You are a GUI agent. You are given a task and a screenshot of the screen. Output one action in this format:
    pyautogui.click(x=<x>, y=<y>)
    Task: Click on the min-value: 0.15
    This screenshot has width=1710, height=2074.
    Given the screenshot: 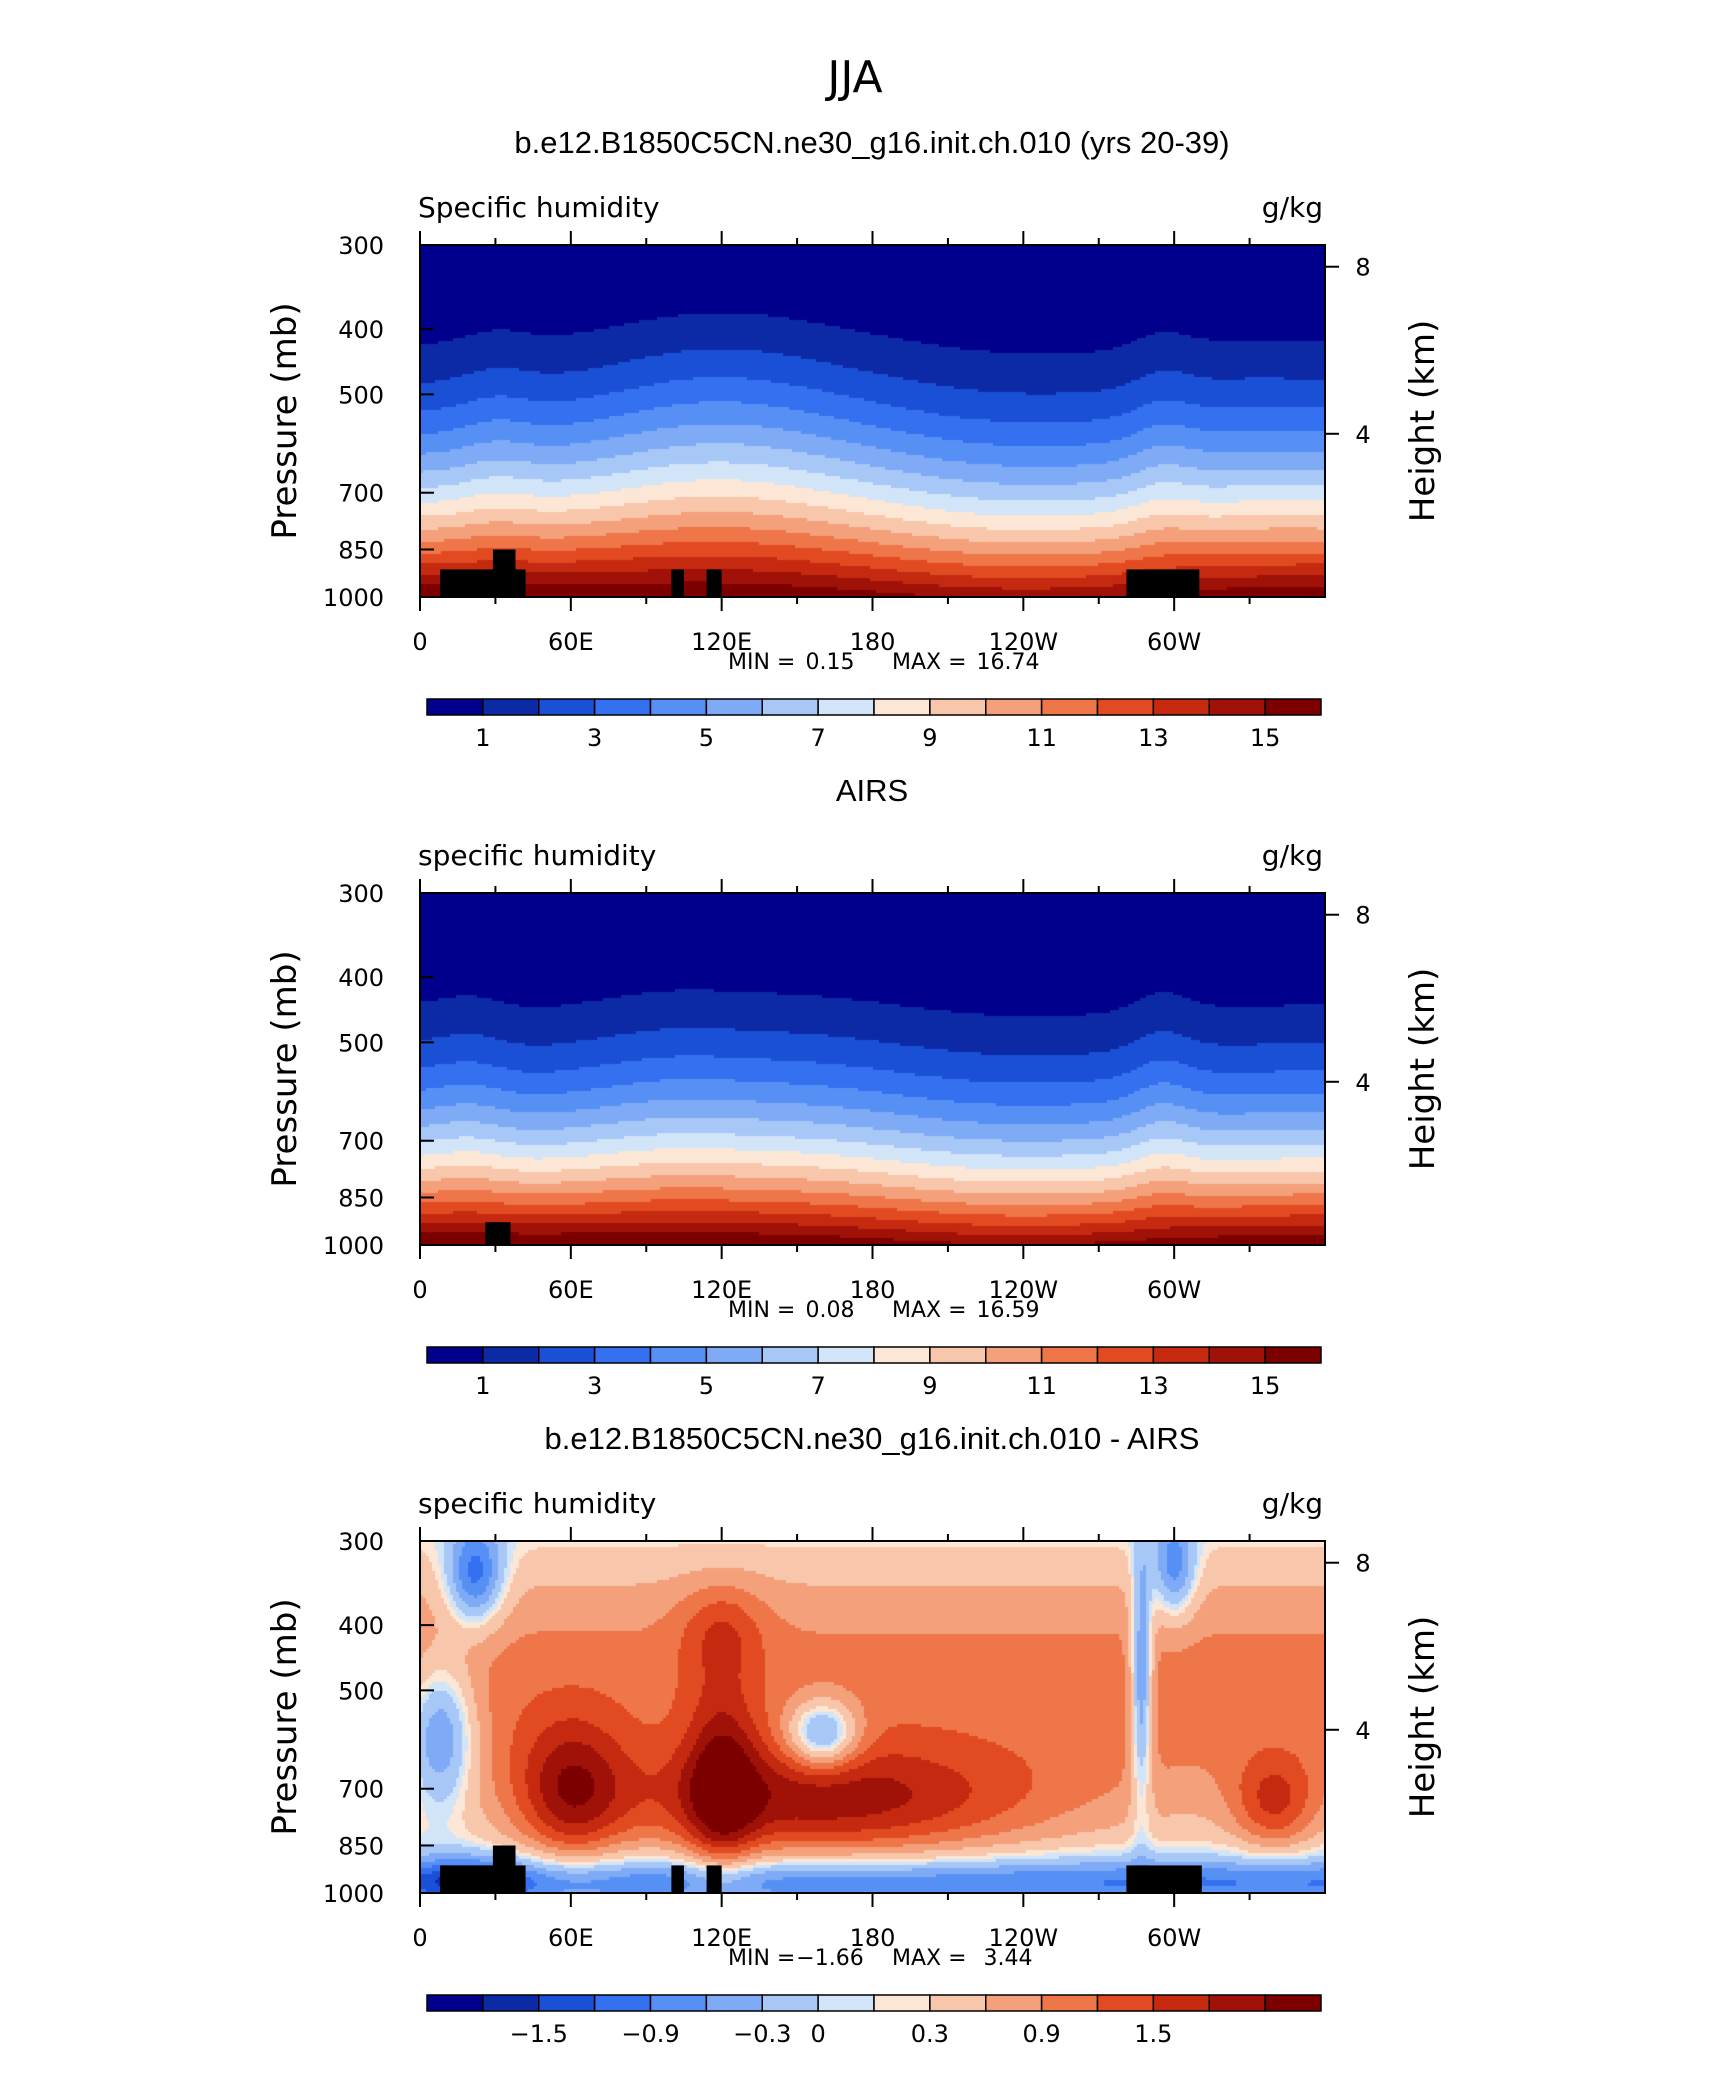 What is the action you would take?
    pyautogui.click(x=830, y=662)
    